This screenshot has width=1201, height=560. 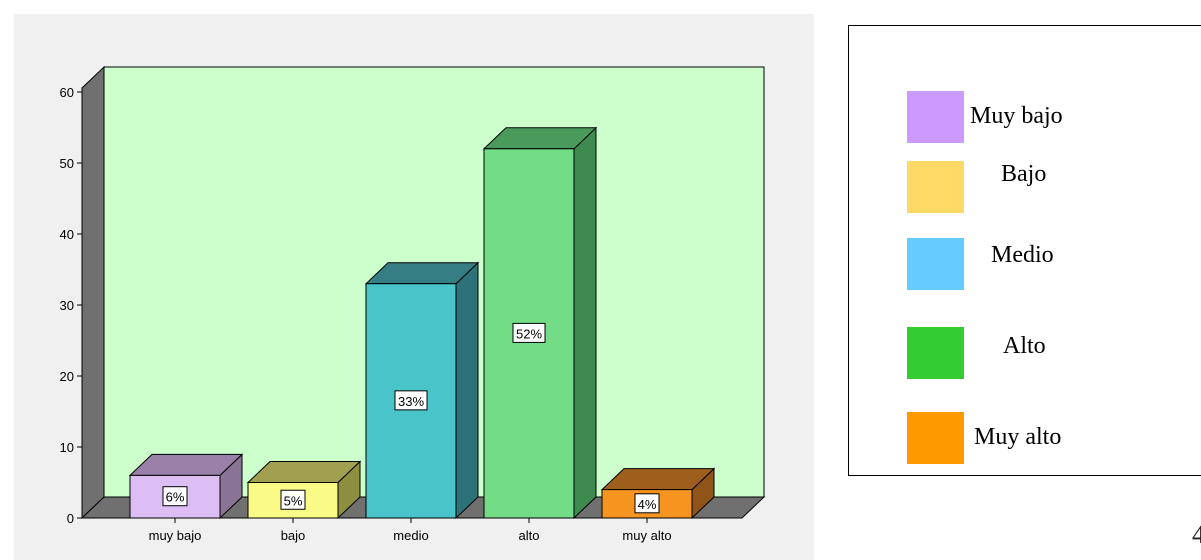 I want to click on data-label: 6%, so click(x=175, y=497).